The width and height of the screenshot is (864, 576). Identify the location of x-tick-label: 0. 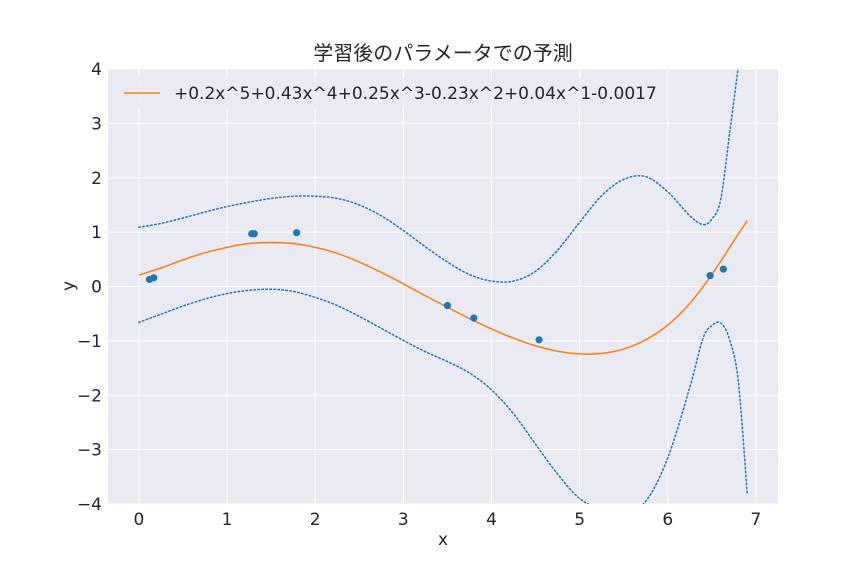
(138, 520).